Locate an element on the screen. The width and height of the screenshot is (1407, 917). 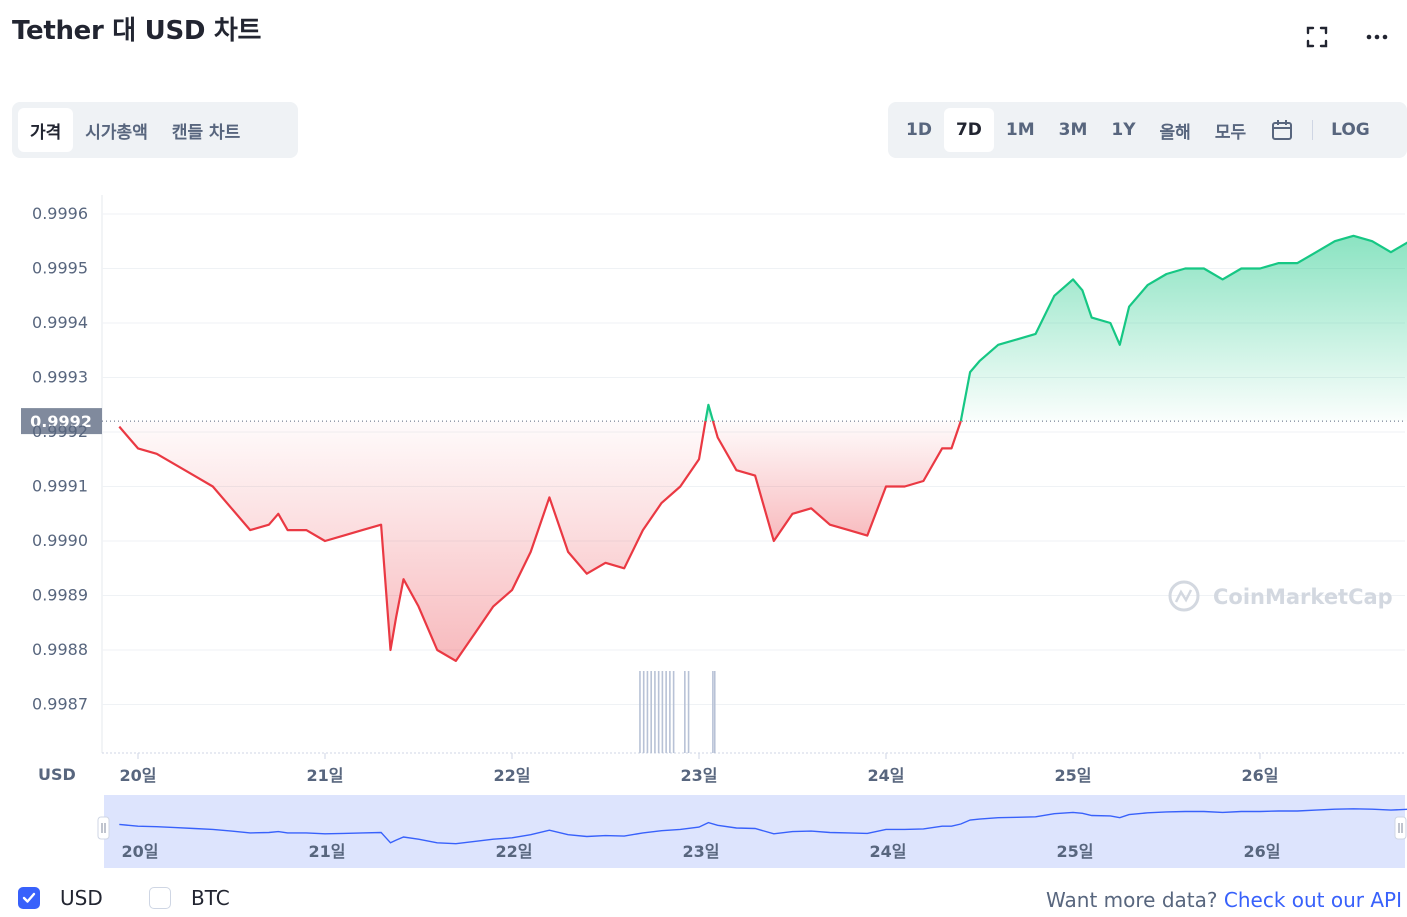
reference-label: 0.9992 is located at coordinates (61, 421).